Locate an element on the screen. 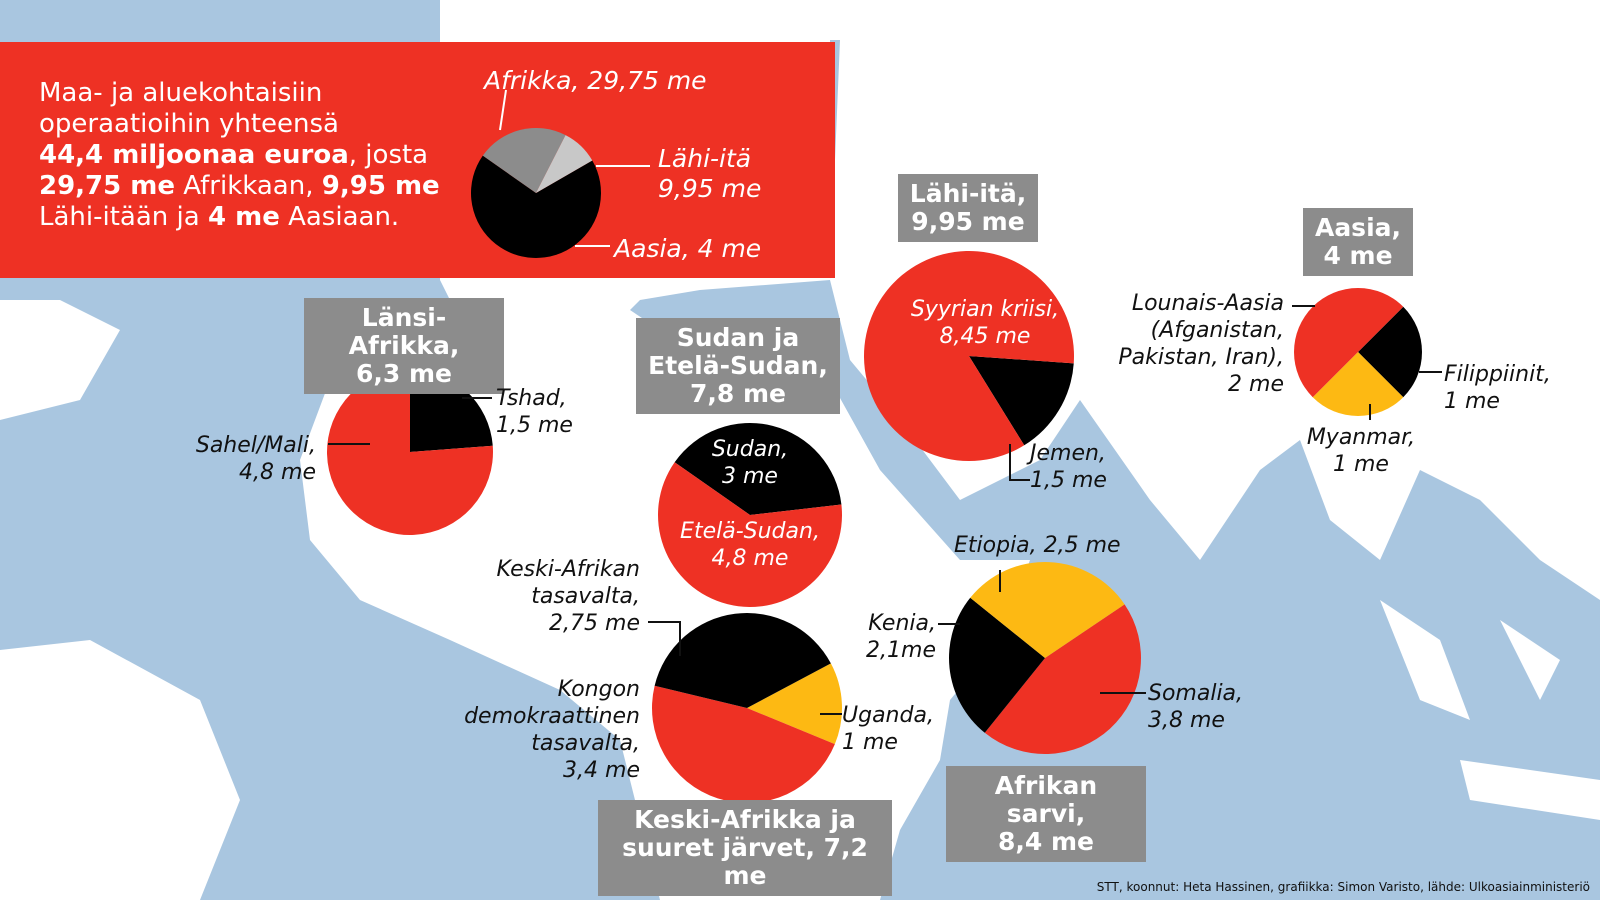 The height and width of the screenshot is (900, 1600). slice-lounais-aasia is located at coordinates (1349, 342).